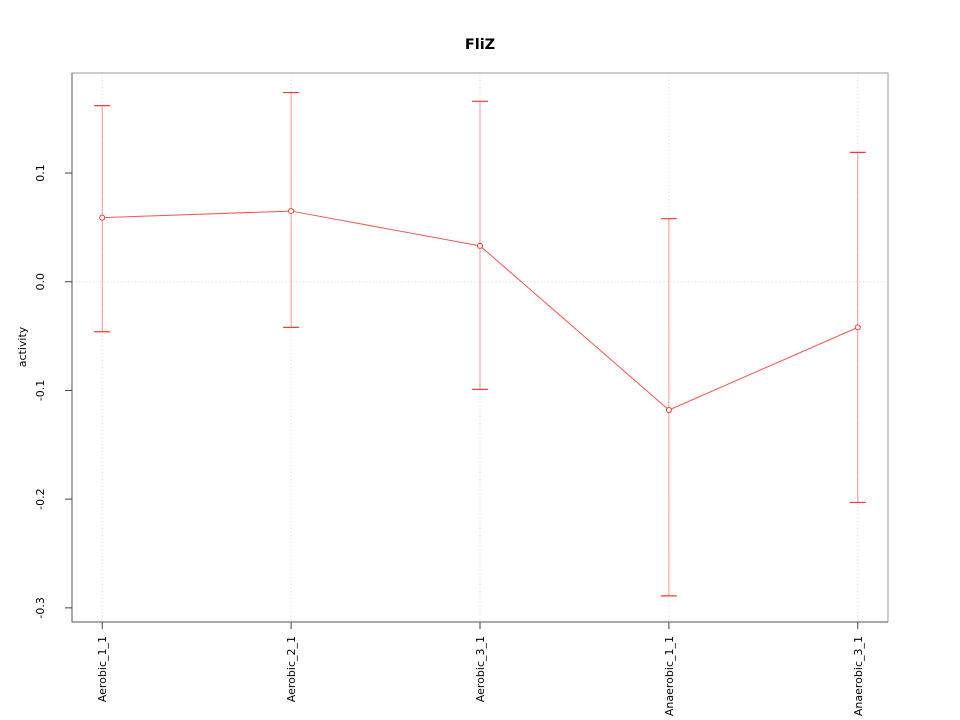  I want to click on y-tick-label: 0.0, so click(40, 282).